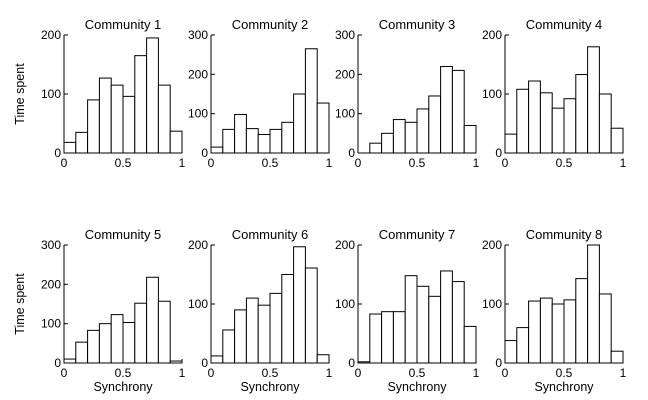 Image resolution: width=648 pixels, height=400 pixels. What do you see at coordinates (270, 234) in the screenshot?
I see `panel-title: Community 6` at bounding box center [270, 234].